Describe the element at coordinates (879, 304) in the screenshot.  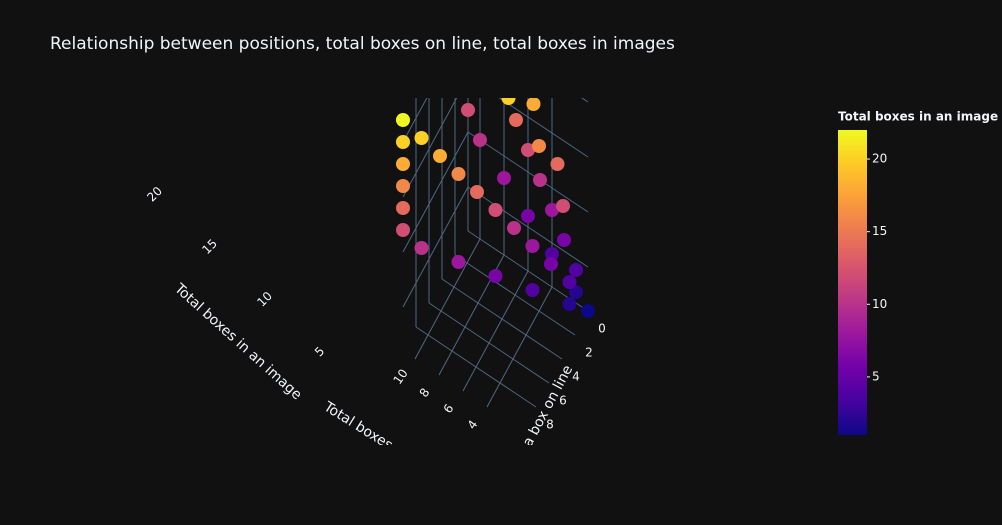
I see `colorbar-tick-label: 10` at that location.